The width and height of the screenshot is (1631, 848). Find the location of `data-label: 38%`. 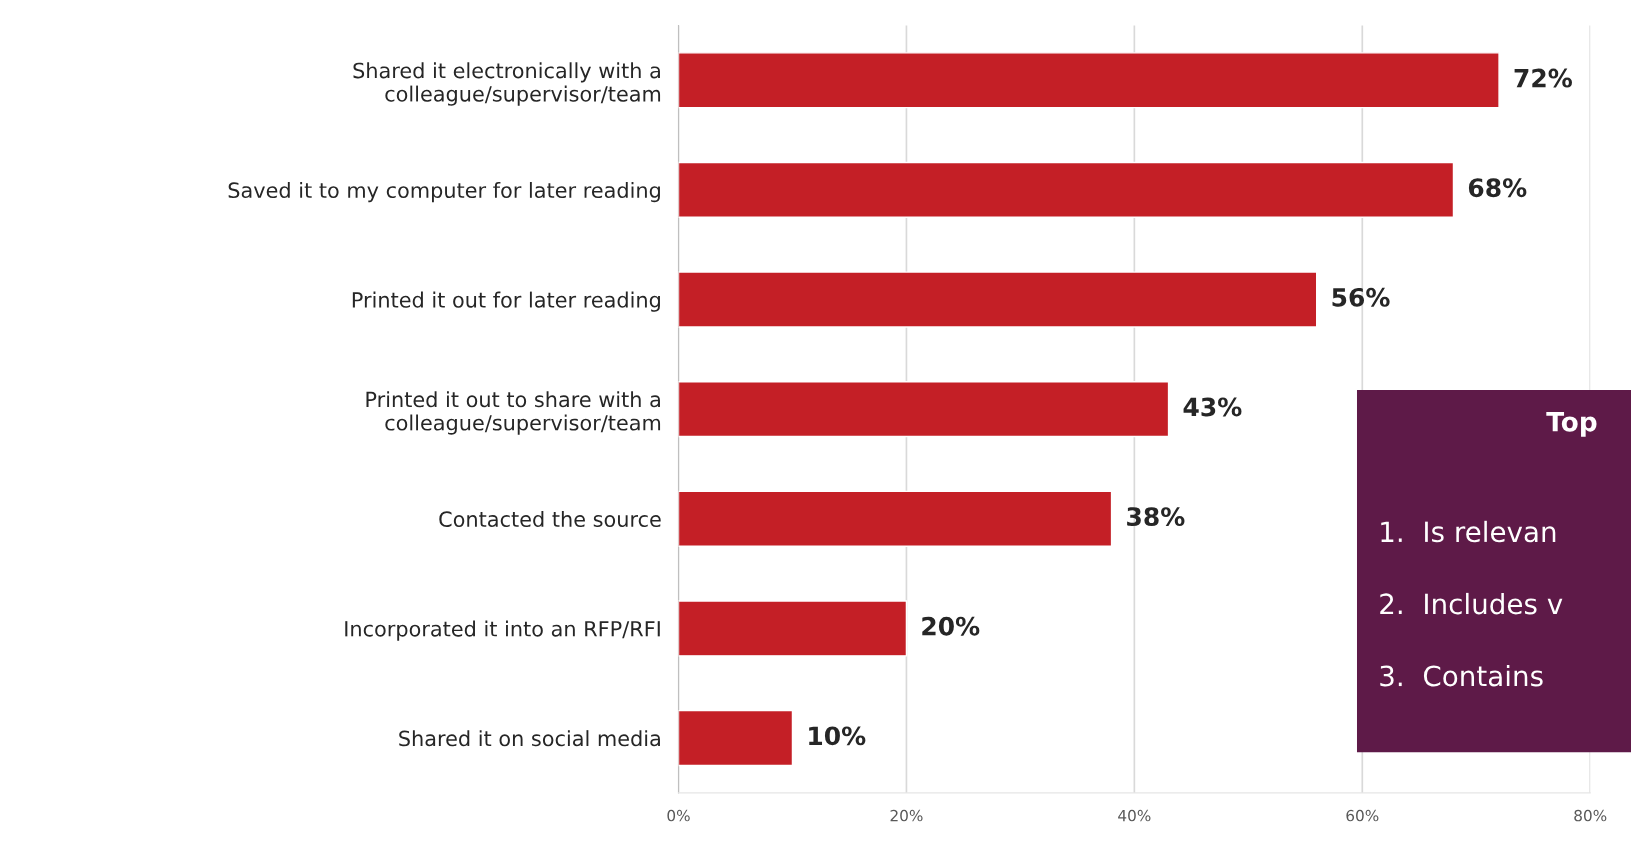

data-label: 38% is located at coordinates (1156, 517).